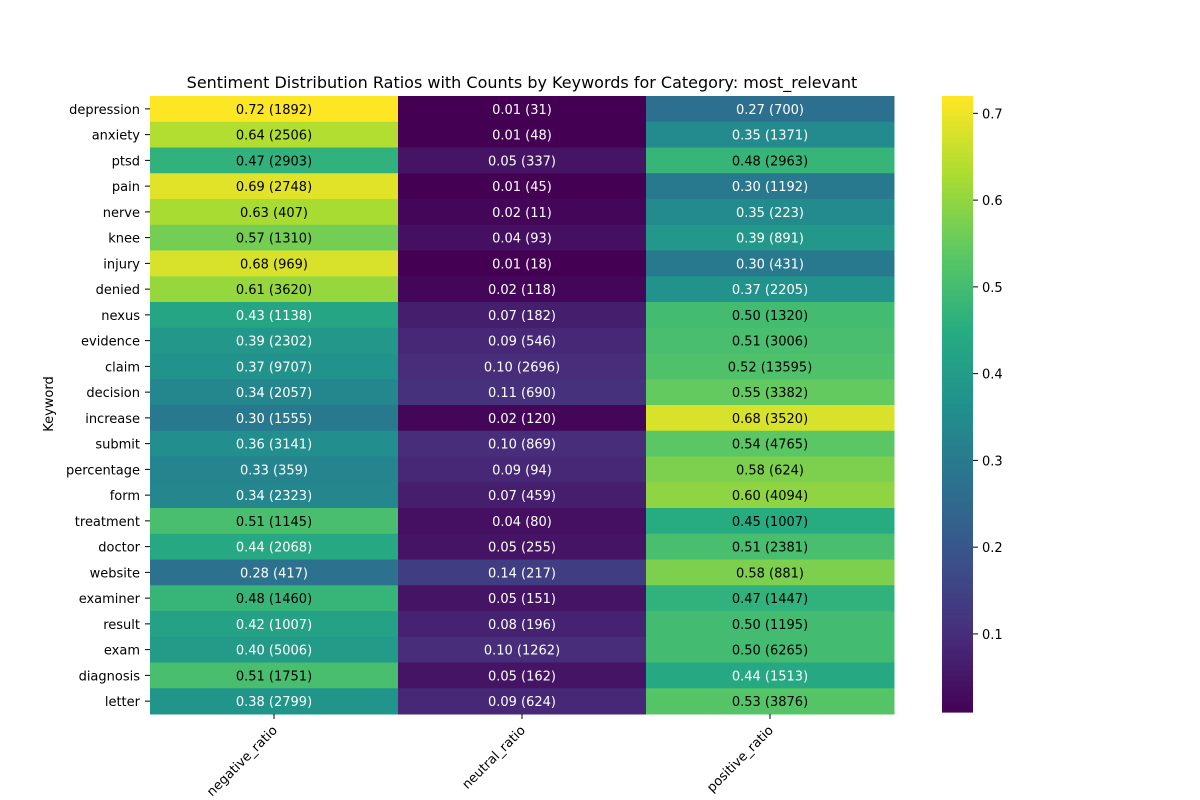  I want to click on y-tick-label: nerve, so click(121, 213).